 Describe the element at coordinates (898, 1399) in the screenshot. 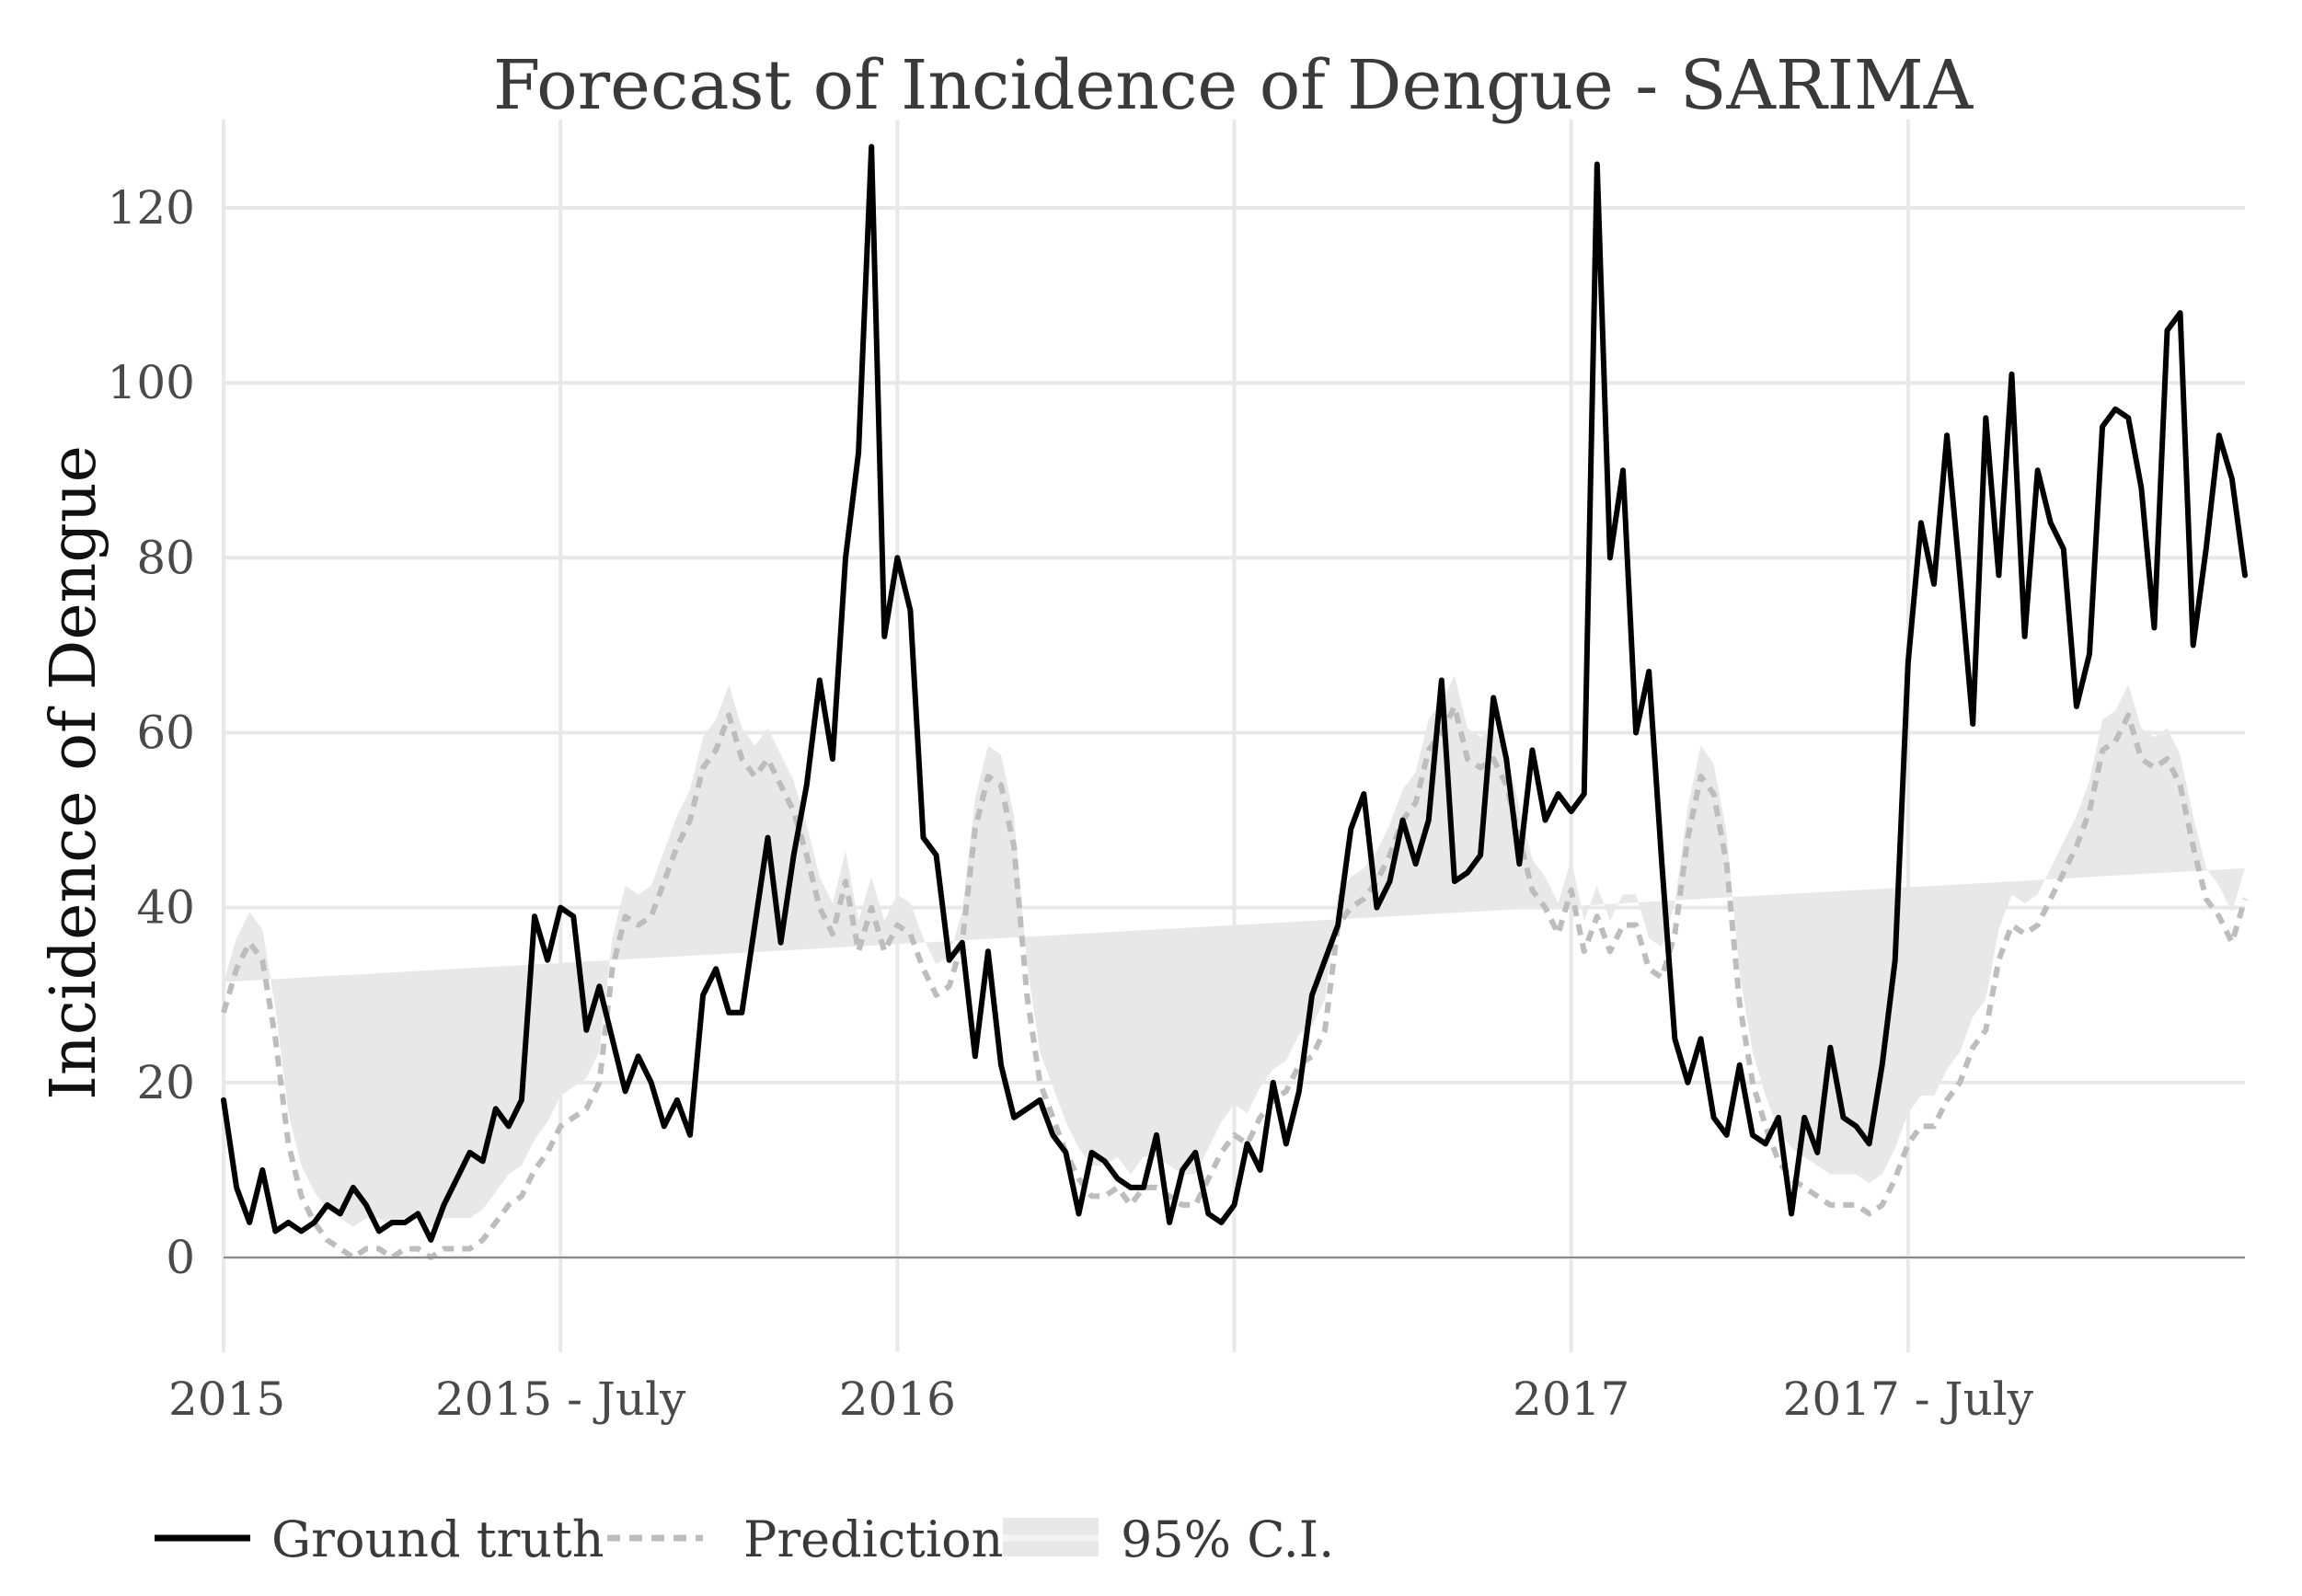

I see `x-tick-label: 2016` at that location.